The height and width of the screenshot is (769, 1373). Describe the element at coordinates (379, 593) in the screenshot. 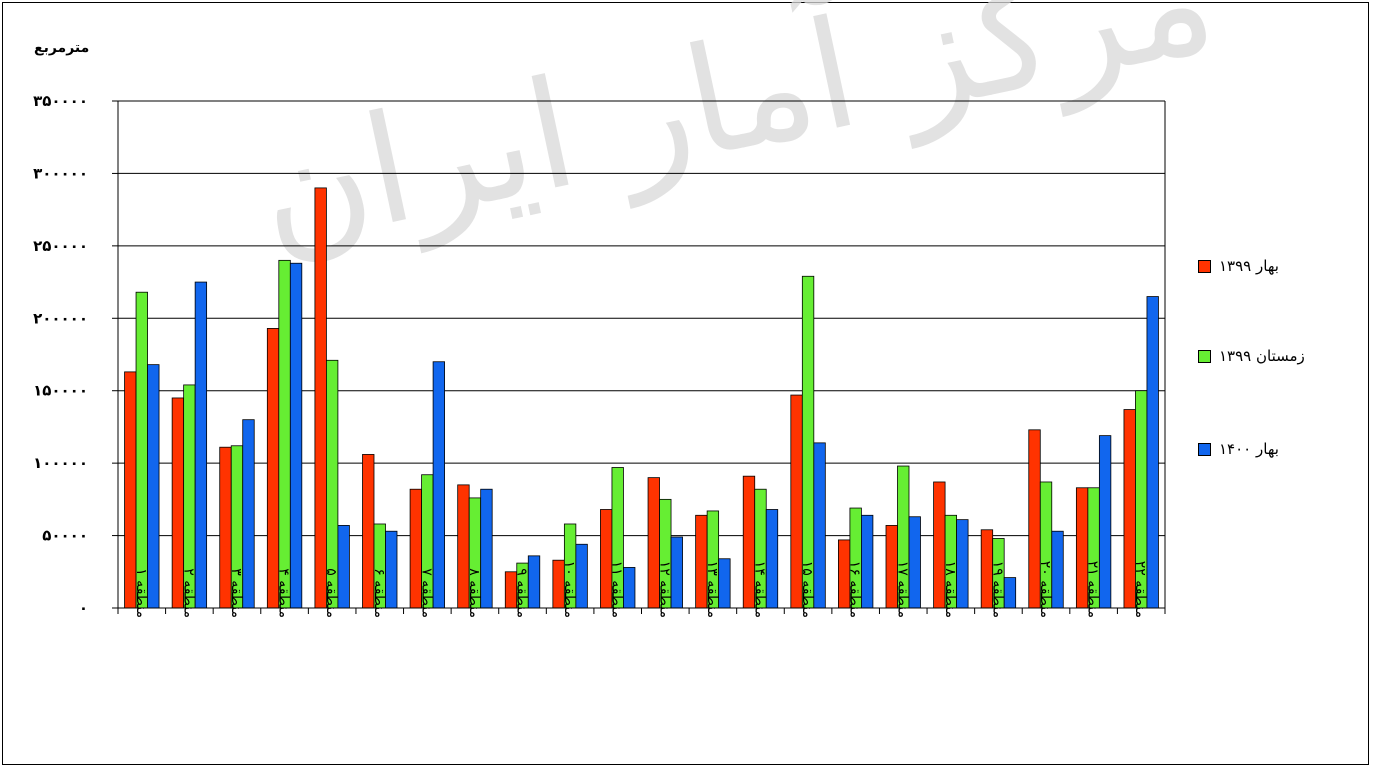

I see `x-tick-label: منطقه ۶` at that location.